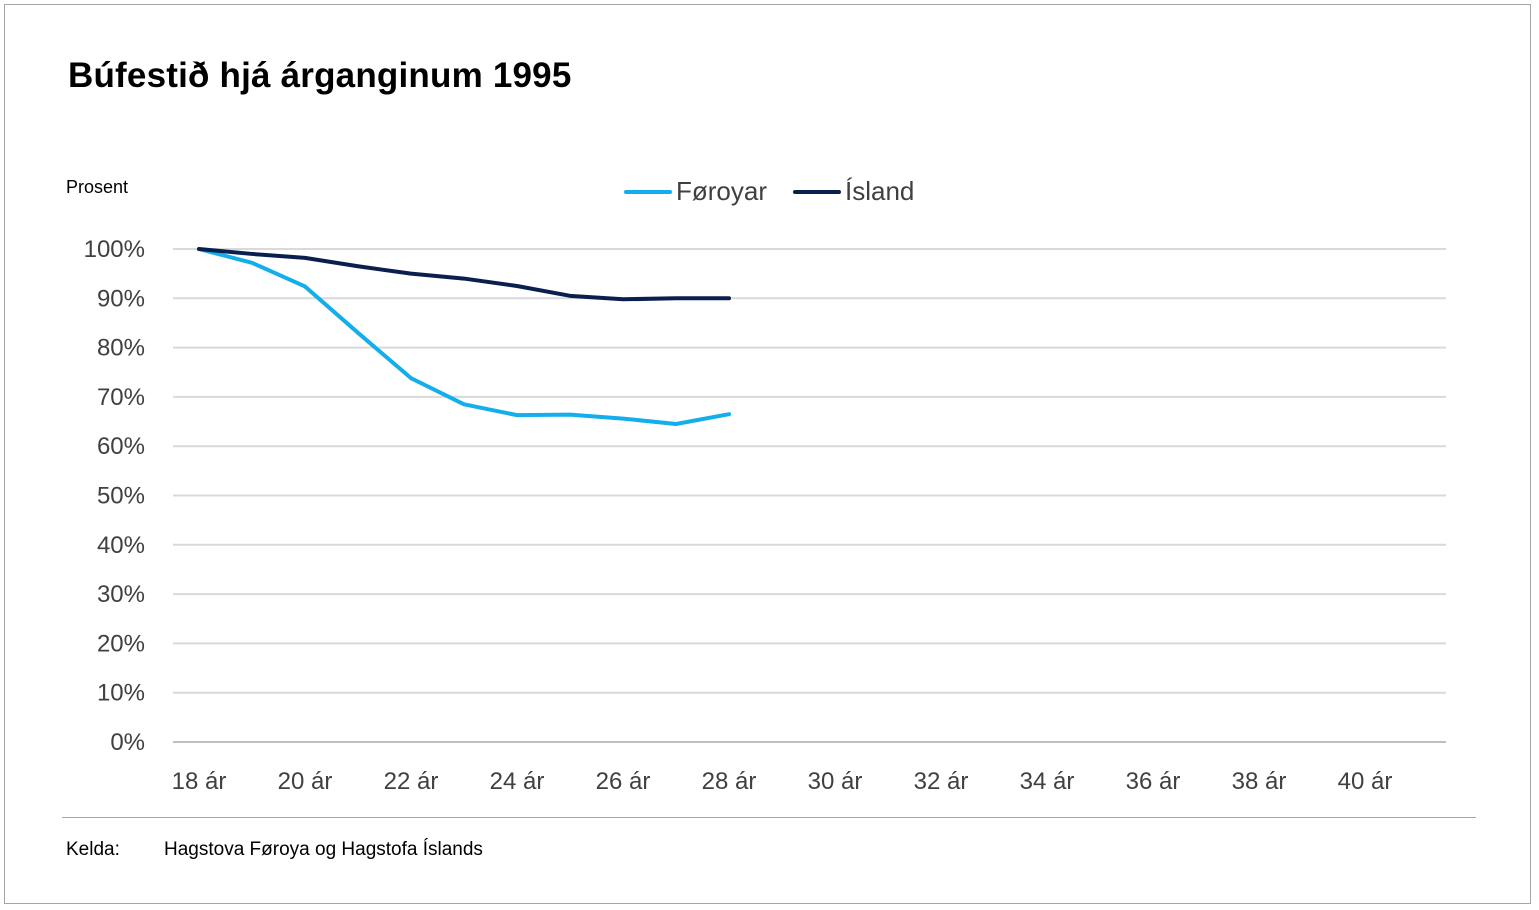 Image resolution: width=1539 pixels, height=910 pixels. What do you see at coordinates (623, 781) in the screenshot?
I see `x-tick-label: 26 ár` at bounding box center [623, 781].